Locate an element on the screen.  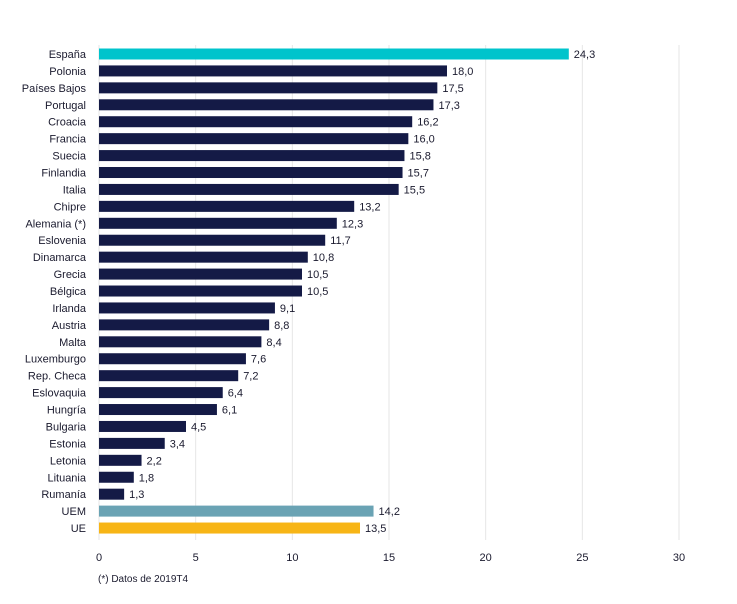
x-tick-label: 0 is located at coordinates (99, 558).